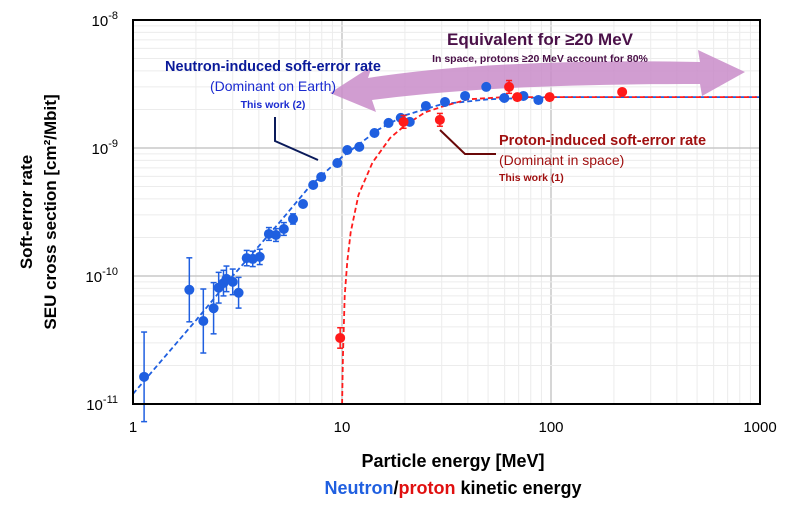 The width and height of the screenshot is (800, 516). What do you see at coordinates (358, 488) in the screenshot?
I see `neutron-word: Neutron` at bounding box center [358, 488].